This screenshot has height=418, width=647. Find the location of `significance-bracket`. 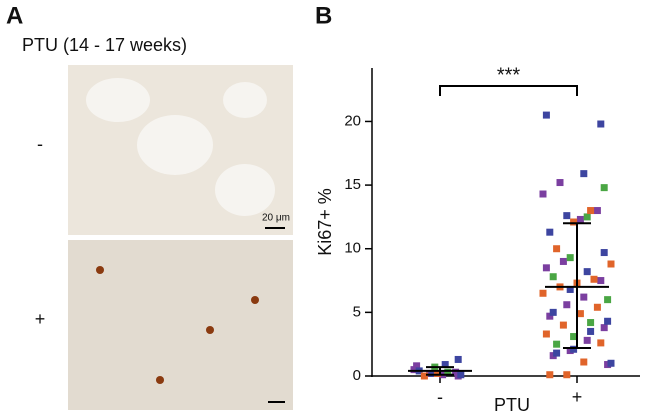

significance-bracket is located at coordinates (508, 90).